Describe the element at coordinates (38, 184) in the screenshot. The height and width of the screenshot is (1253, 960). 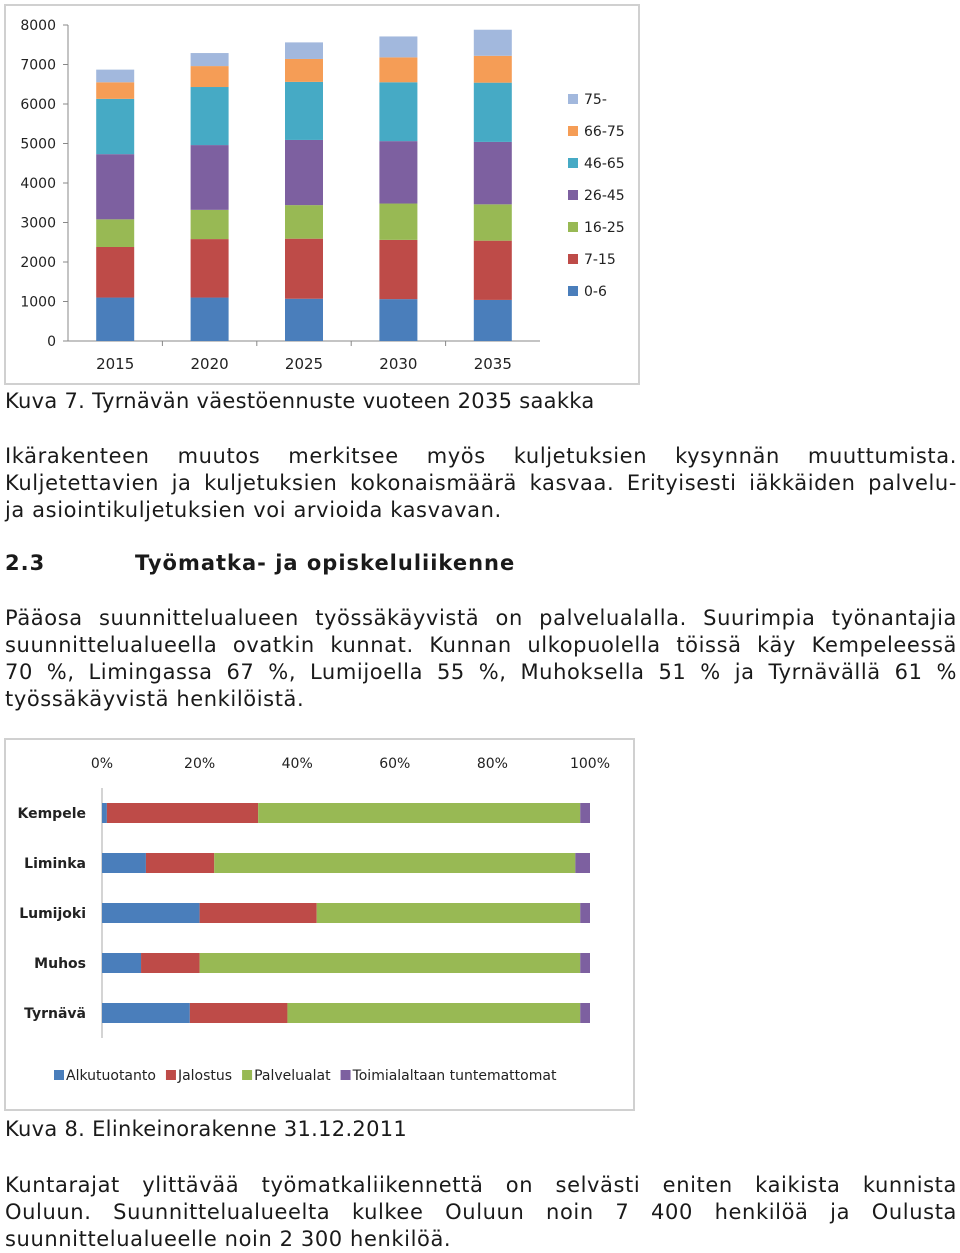
I see `y-tick-label: 4000` at that location.